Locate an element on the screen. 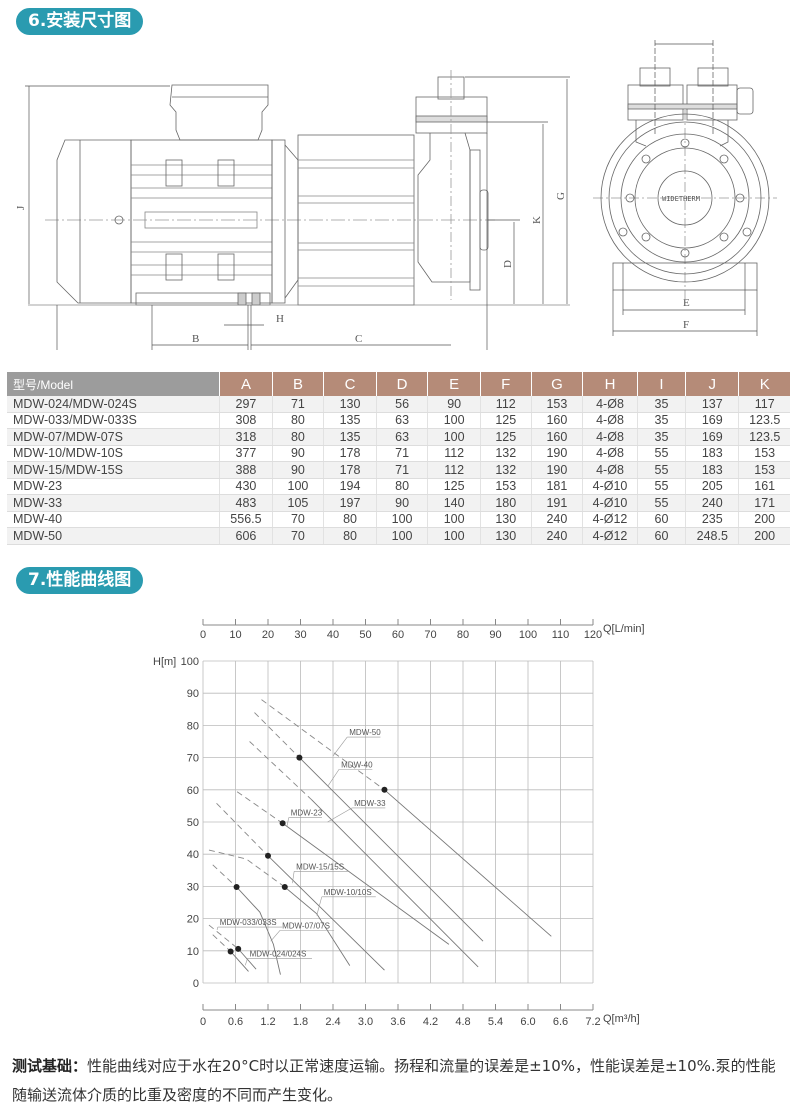  y-tick-label: 30 is located at coordinates (193, 887).